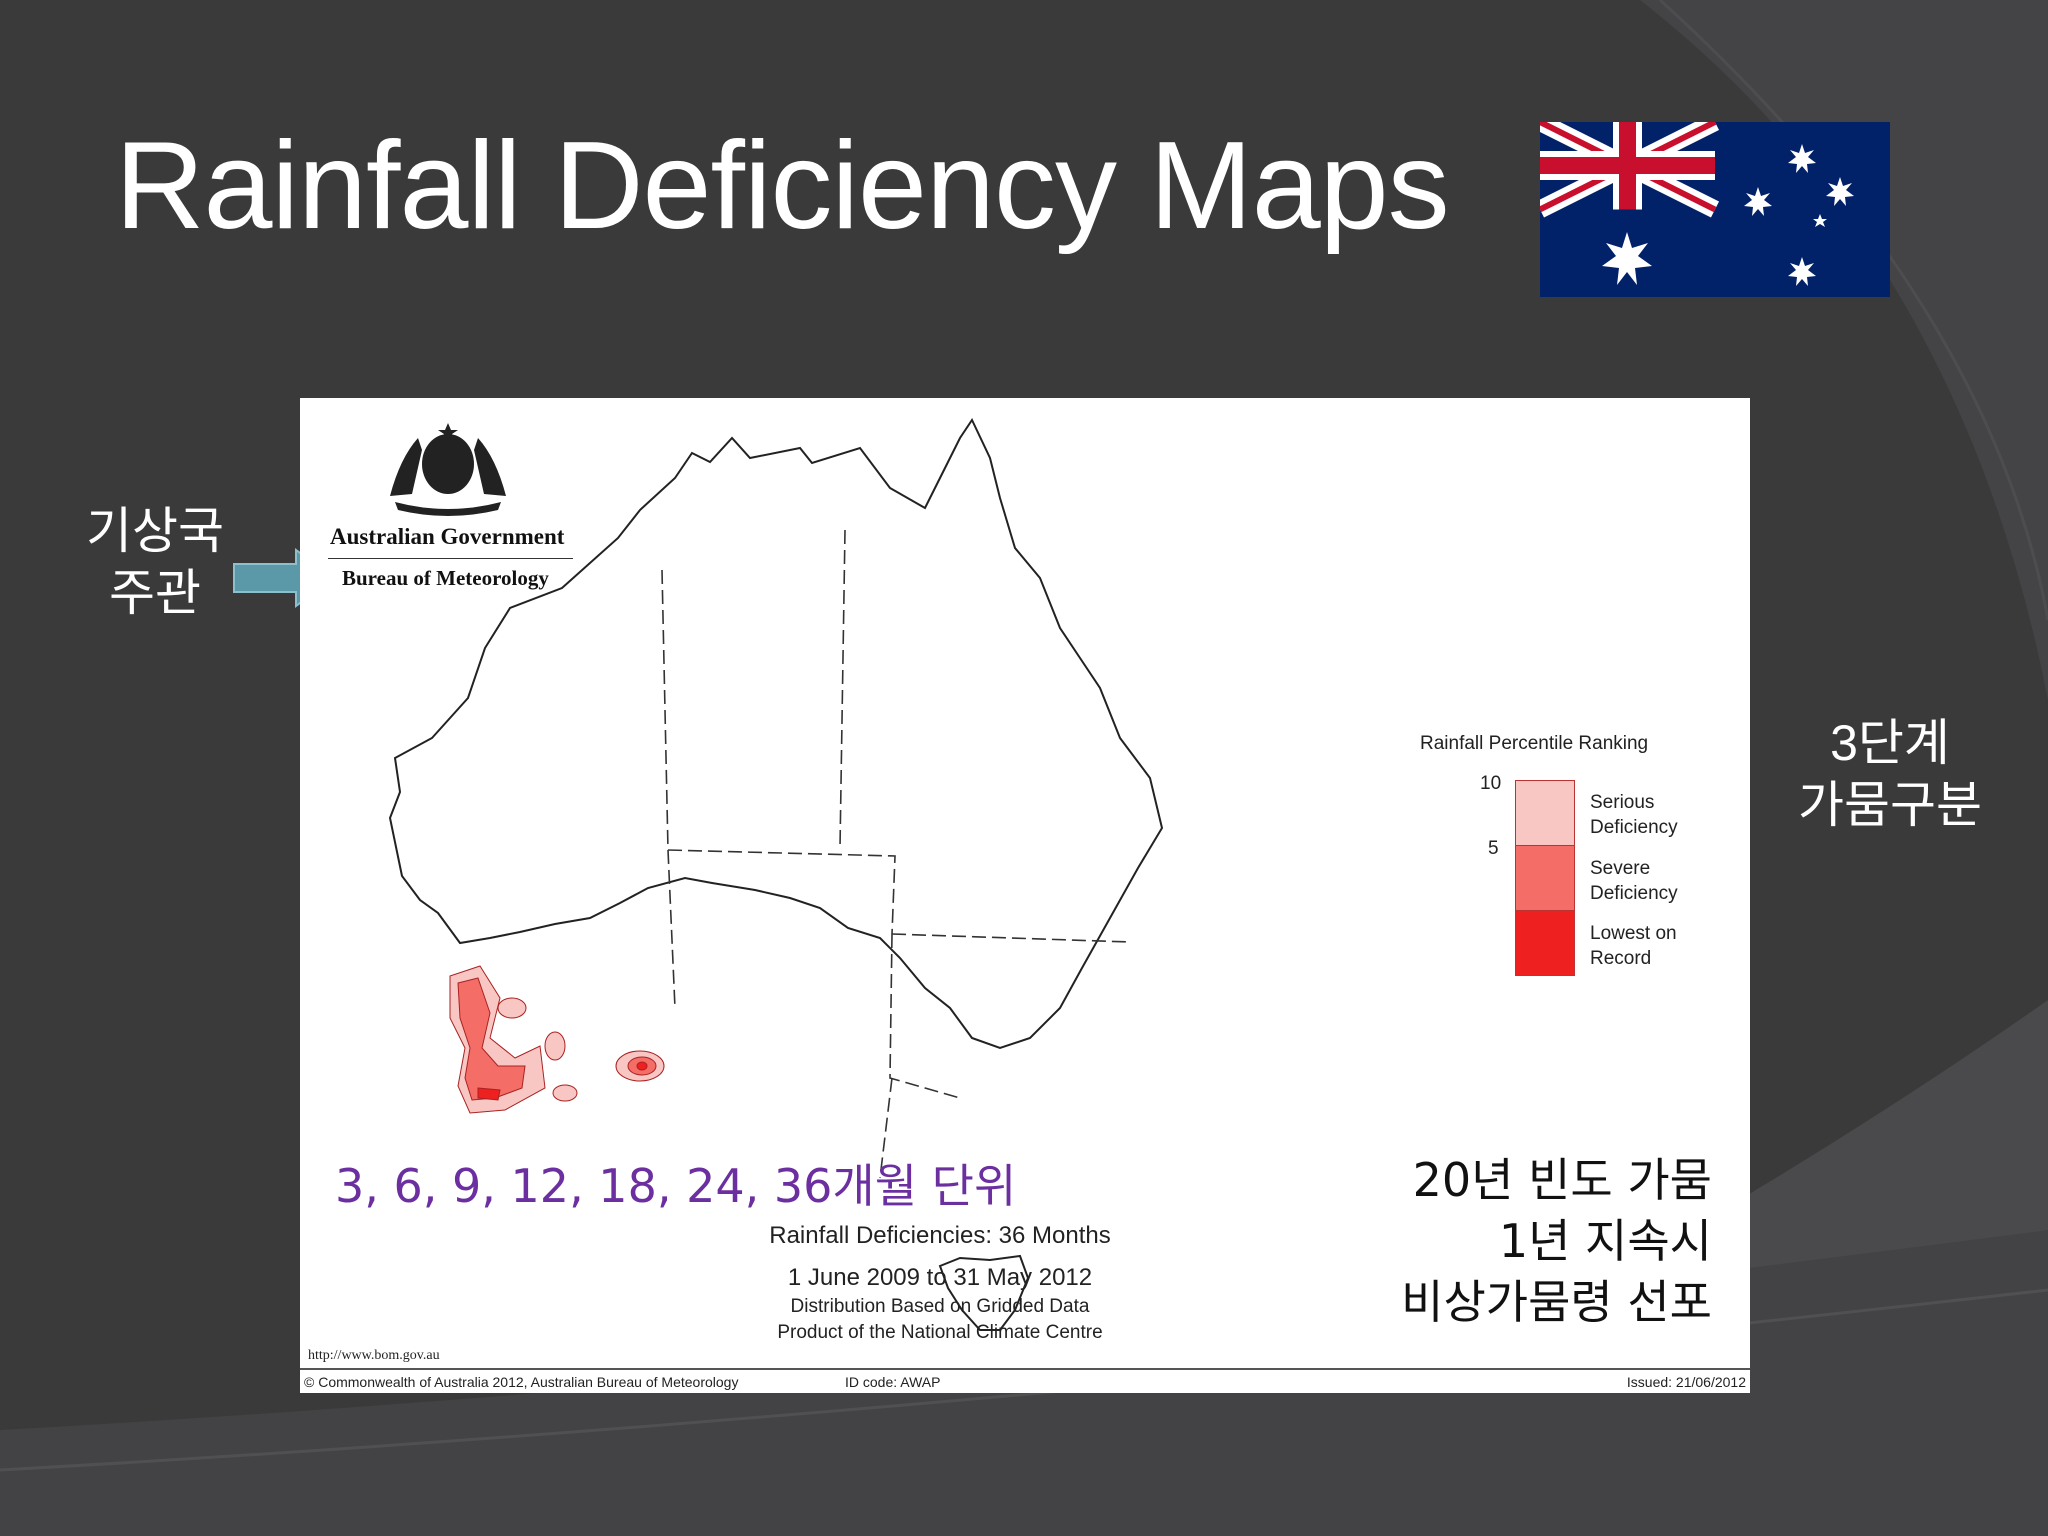  Describe the element at coordinates (1715, 209) in the screenshot. I see `australian-flag-icon` at that location.